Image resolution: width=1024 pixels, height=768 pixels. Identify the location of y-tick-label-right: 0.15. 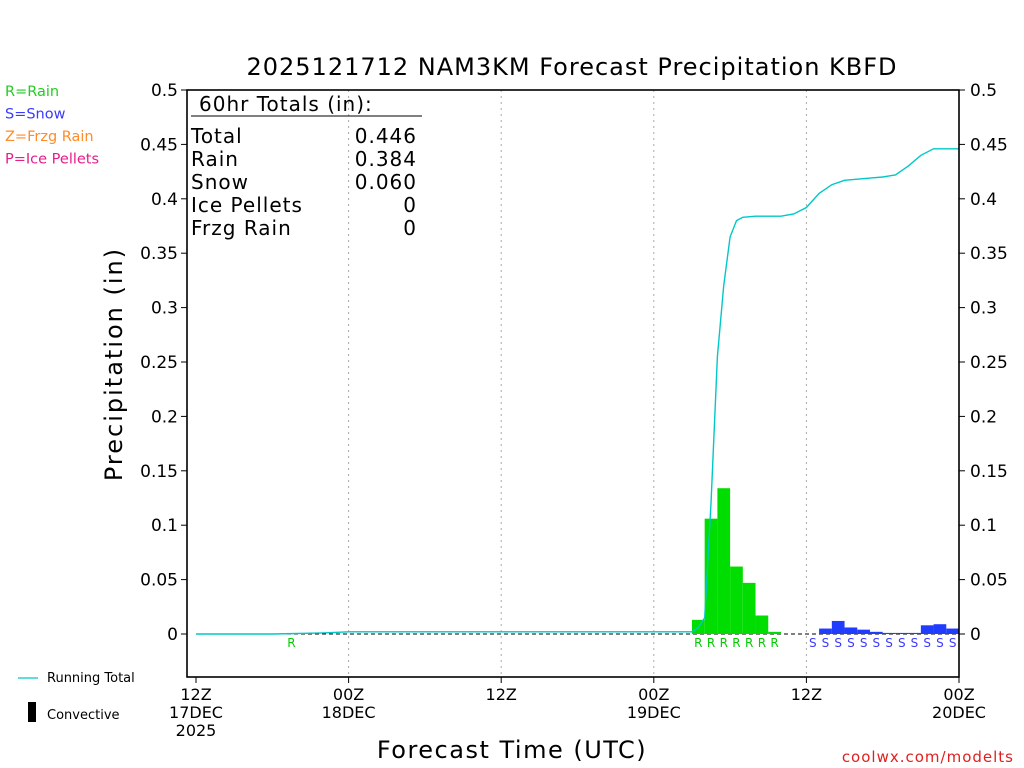
(989, 472).